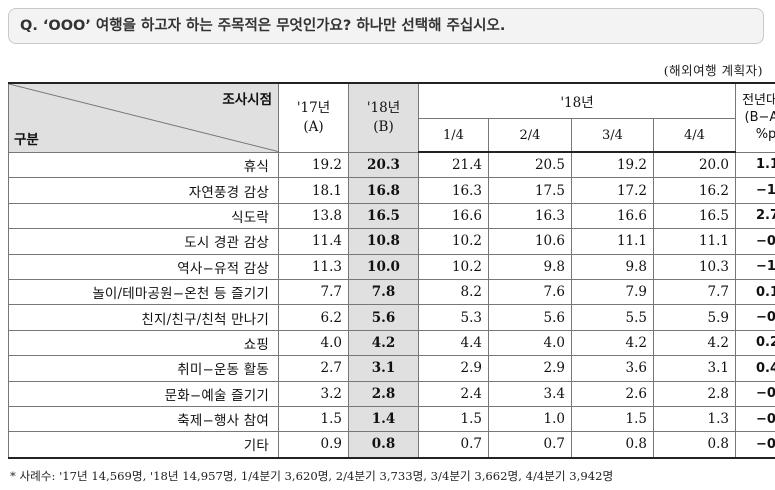 This screenshot has height=490, width=775. I want to click on cell-q1: 0.7, so click(453, 445).